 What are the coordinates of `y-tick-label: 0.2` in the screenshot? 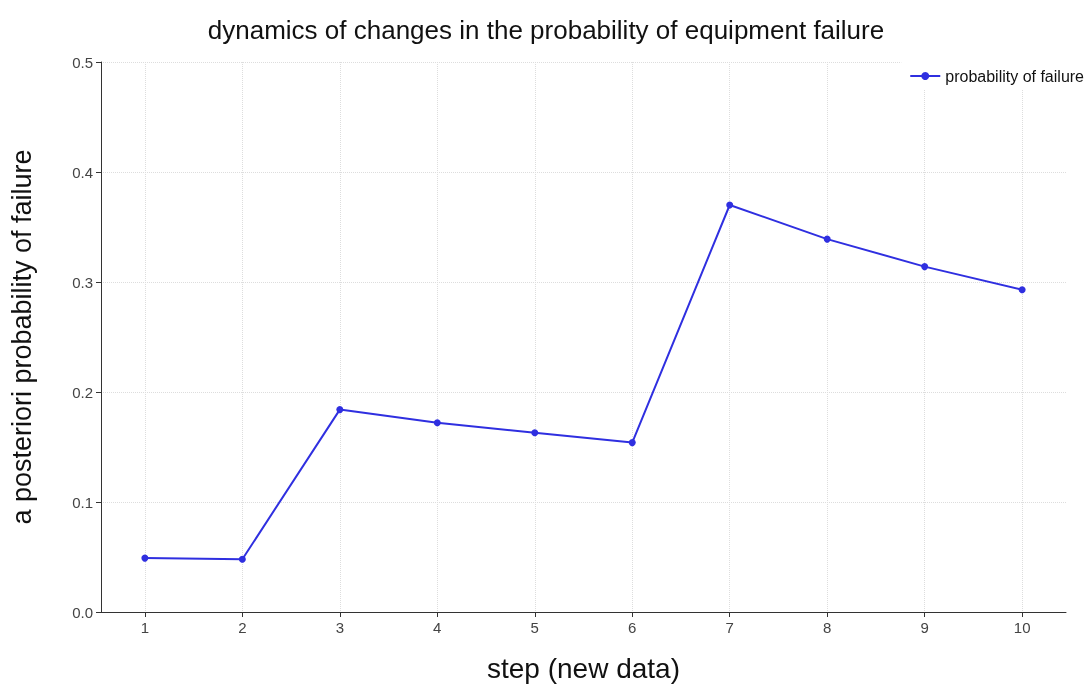 It's located at (82, 392).